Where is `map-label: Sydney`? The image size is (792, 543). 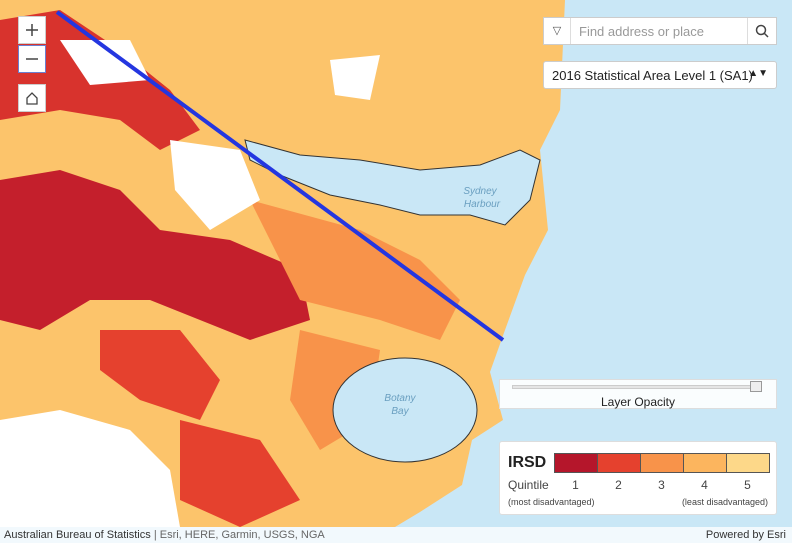
map-label: Sydney is located at coordinates (480, 191).